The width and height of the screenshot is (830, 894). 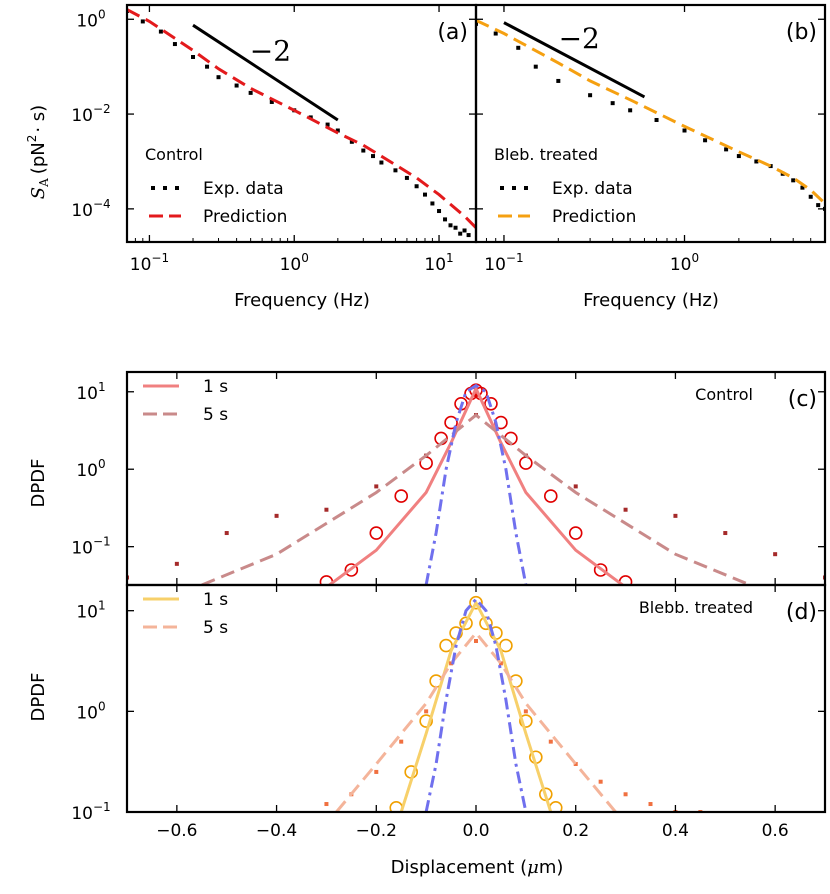 What do you see at coordinates (176, 831) in the screenshot?
I see `x-tick-label: −0.6` at bounding box center [176, 831].